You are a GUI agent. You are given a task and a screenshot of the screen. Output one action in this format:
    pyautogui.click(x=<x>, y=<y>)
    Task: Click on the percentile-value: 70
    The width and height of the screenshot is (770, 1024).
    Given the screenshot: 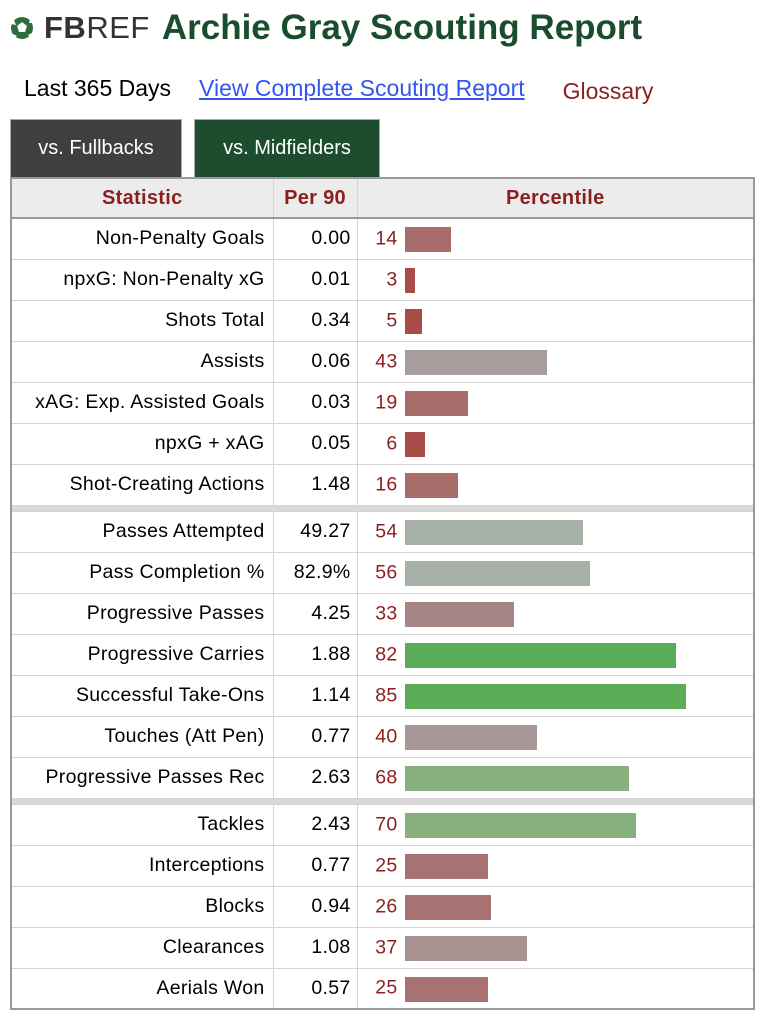 What is the action you would take?
    pyautogui.click(x=386, y=824)
    